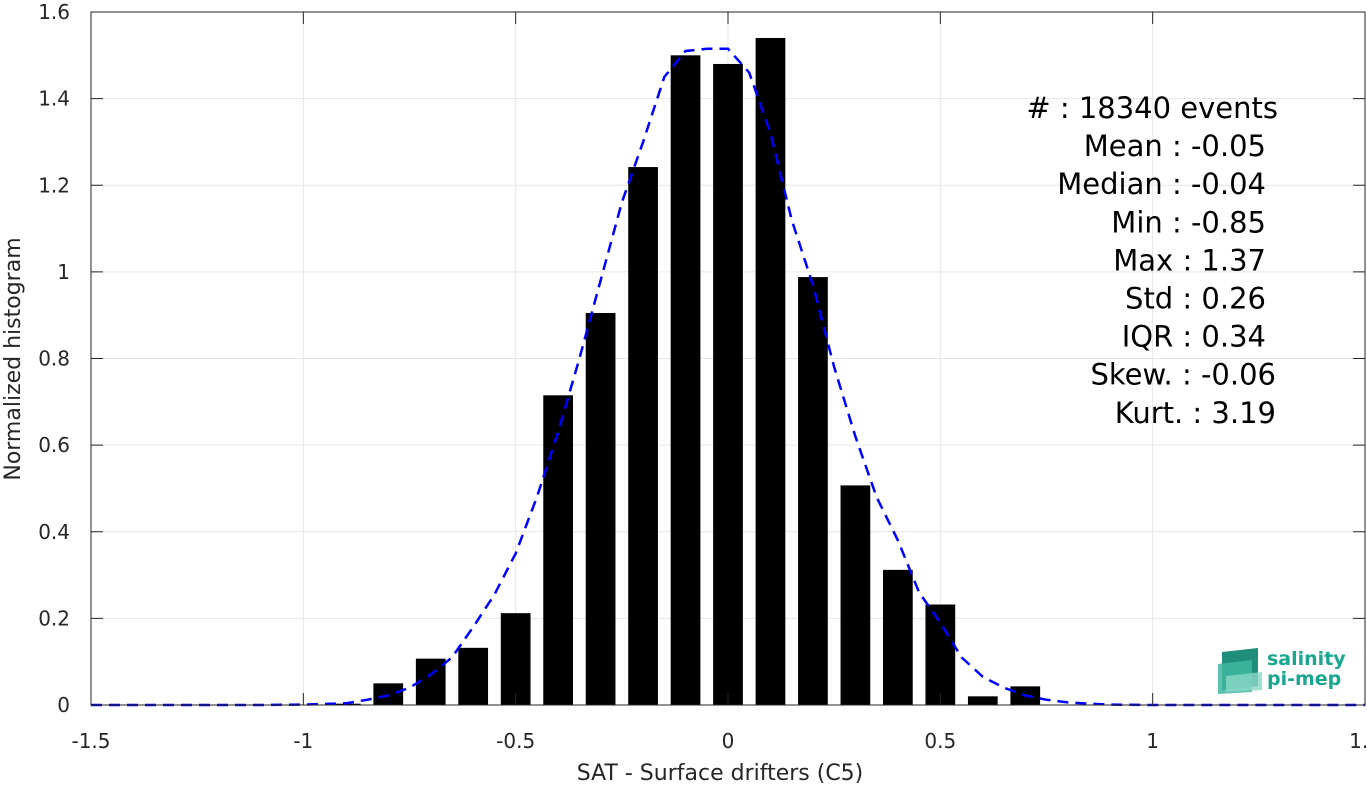  Describe the element at coordinates (1304, 679) in the screenshot. I see `logo-text-pi-mep: pi-mep` at that location.